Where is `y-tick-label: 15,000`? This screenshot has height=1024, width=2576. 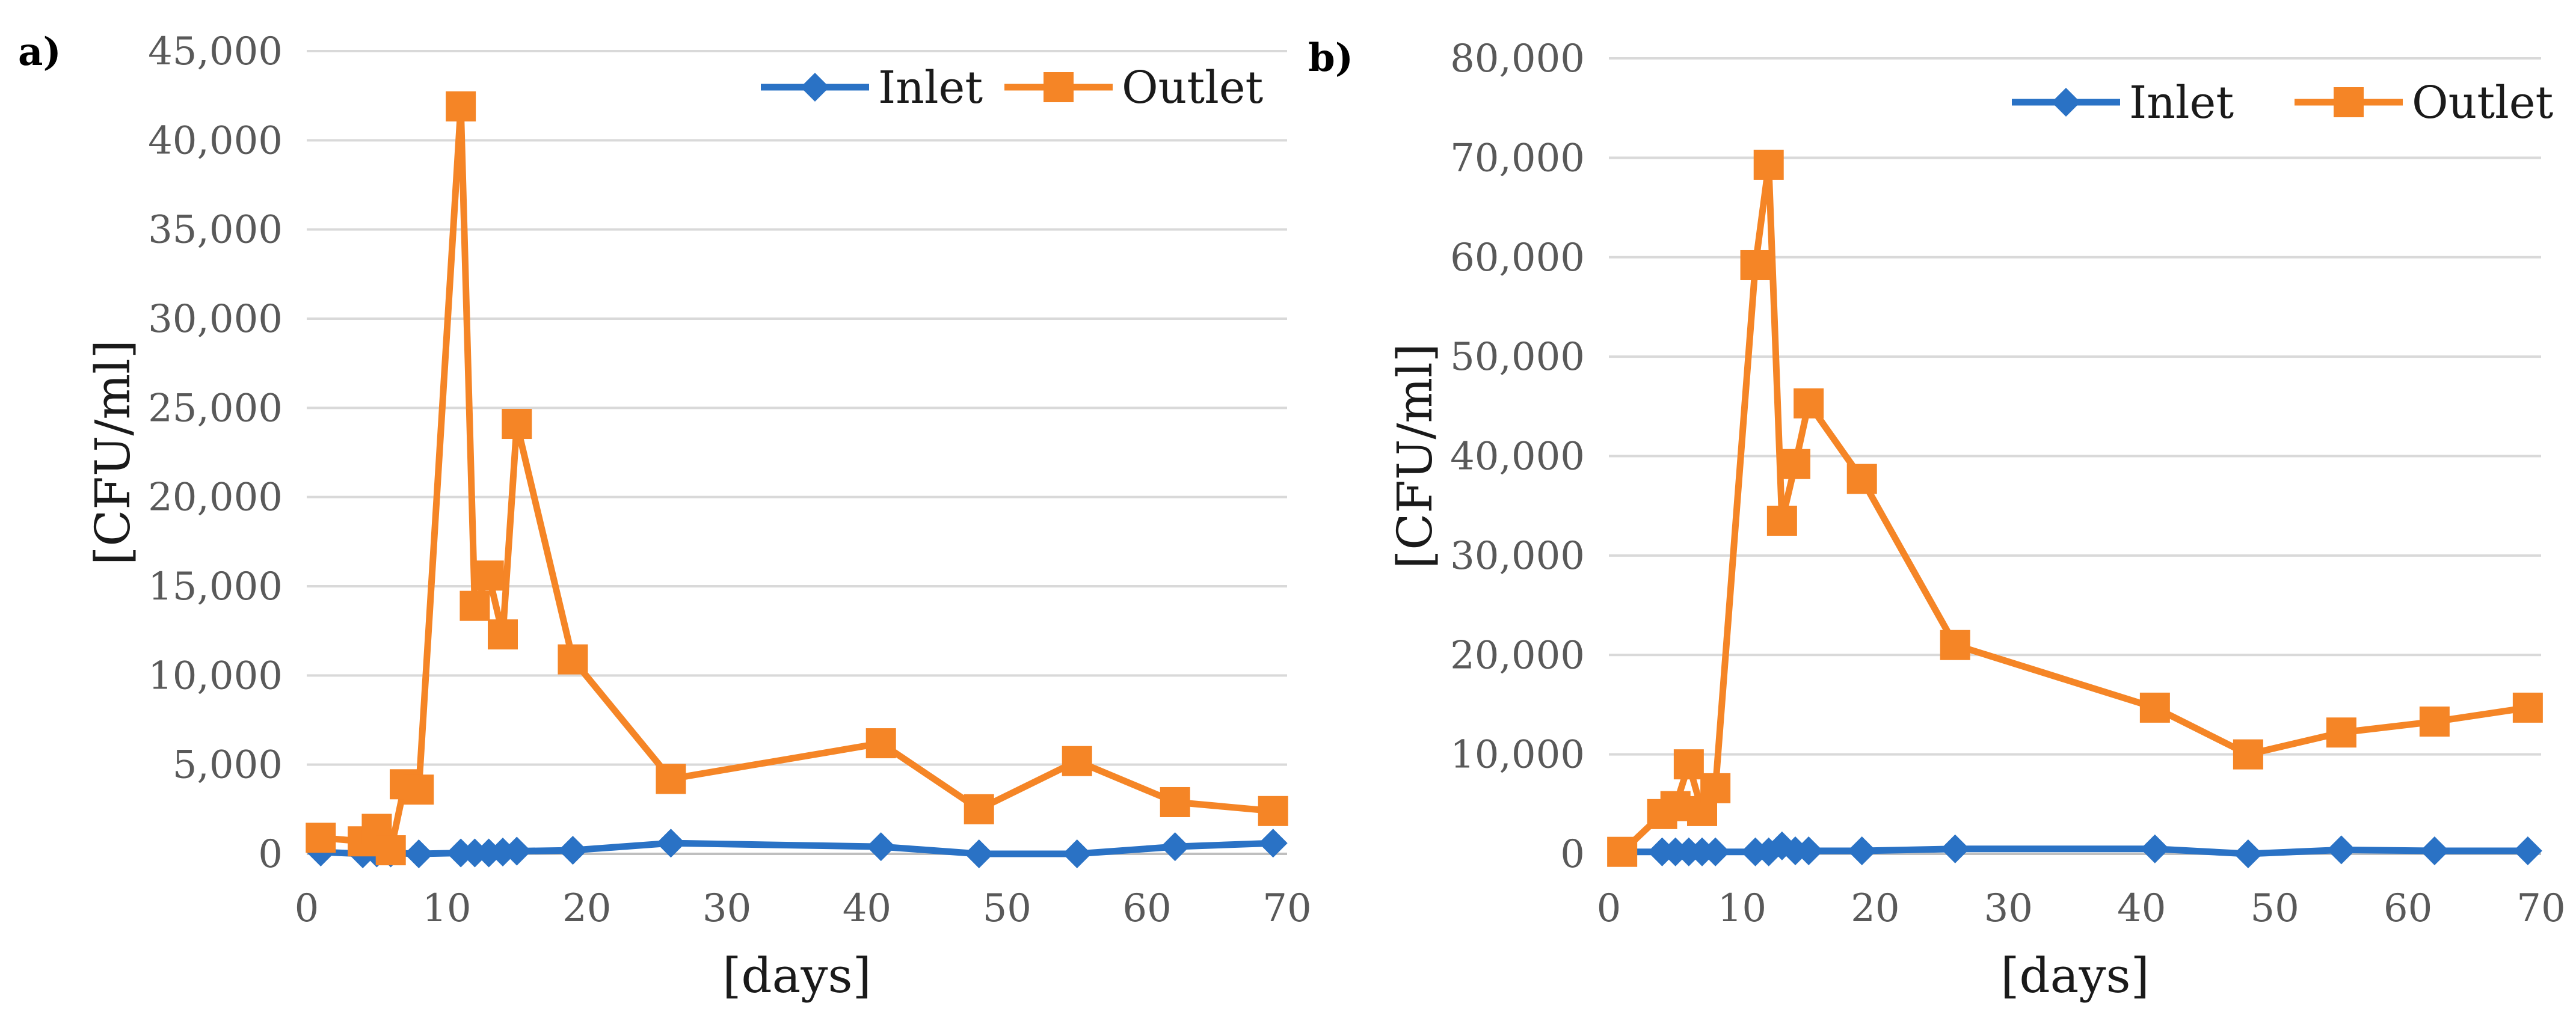 y-tick-label: 15,000 is located at coordinates (216, 587).